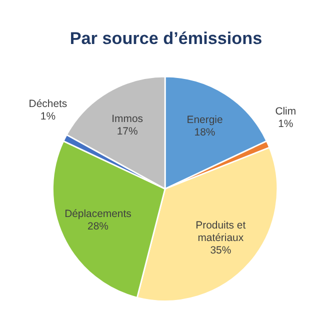  I want to click on slice-label: Déchets, so click(48, 104).